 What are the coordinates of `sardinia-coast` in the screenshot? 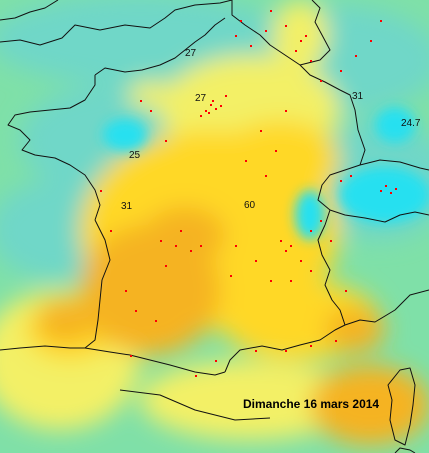 It's located at (405, 450).